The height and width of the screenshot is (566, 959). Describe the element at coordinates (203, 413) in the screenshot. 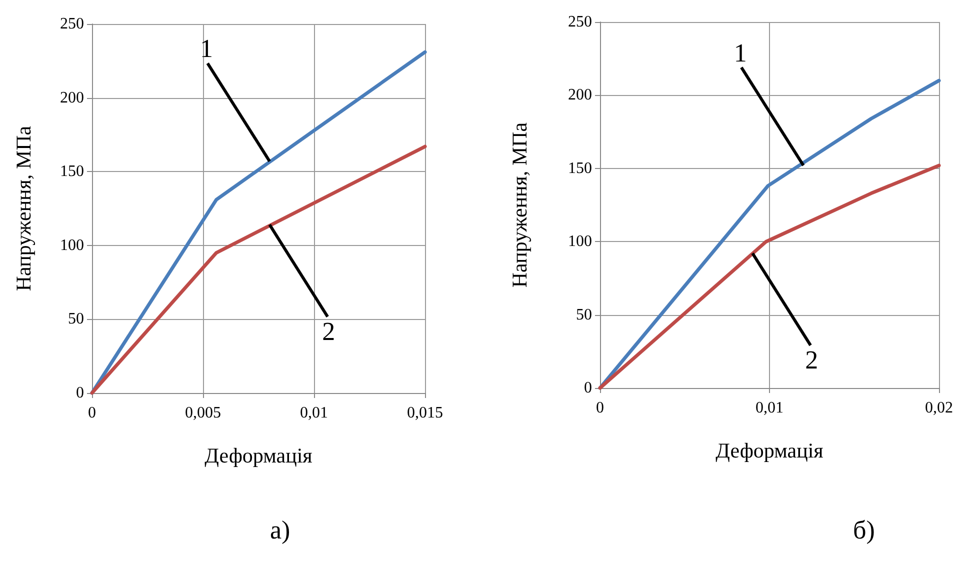

I see `x-tick-label: 0,005` at that location.